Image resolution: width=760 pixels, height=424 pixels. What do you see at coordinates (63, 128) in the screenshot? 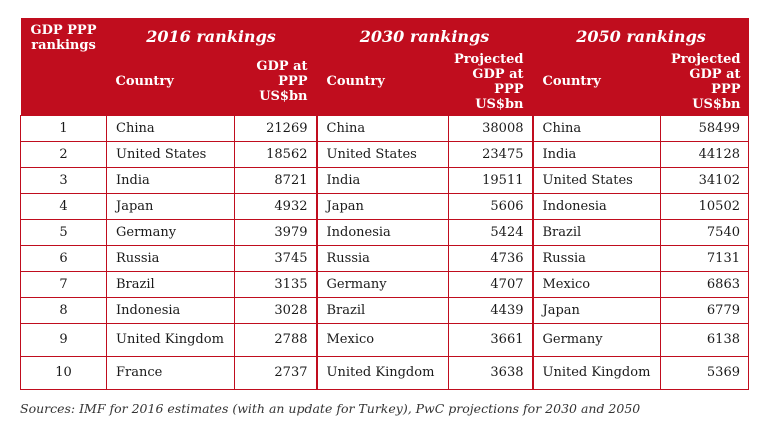
I see `rank-cell: 1` at bounding box center [63, 128].